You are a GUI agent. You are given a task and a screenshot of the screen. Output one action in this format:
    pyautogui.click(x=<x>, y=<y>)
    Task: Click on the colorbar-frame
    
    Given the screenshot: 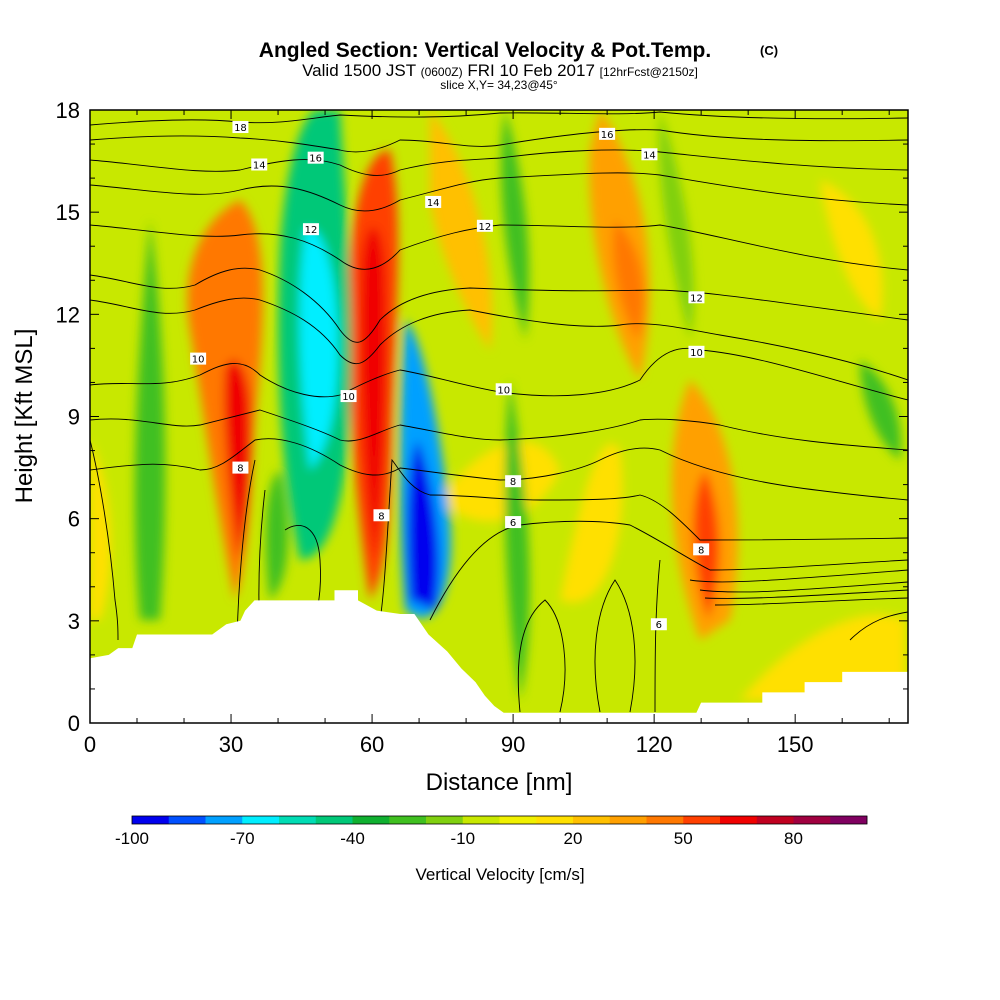 What is the action you would take?
    pyautogui.click(x=499, y=820)
    